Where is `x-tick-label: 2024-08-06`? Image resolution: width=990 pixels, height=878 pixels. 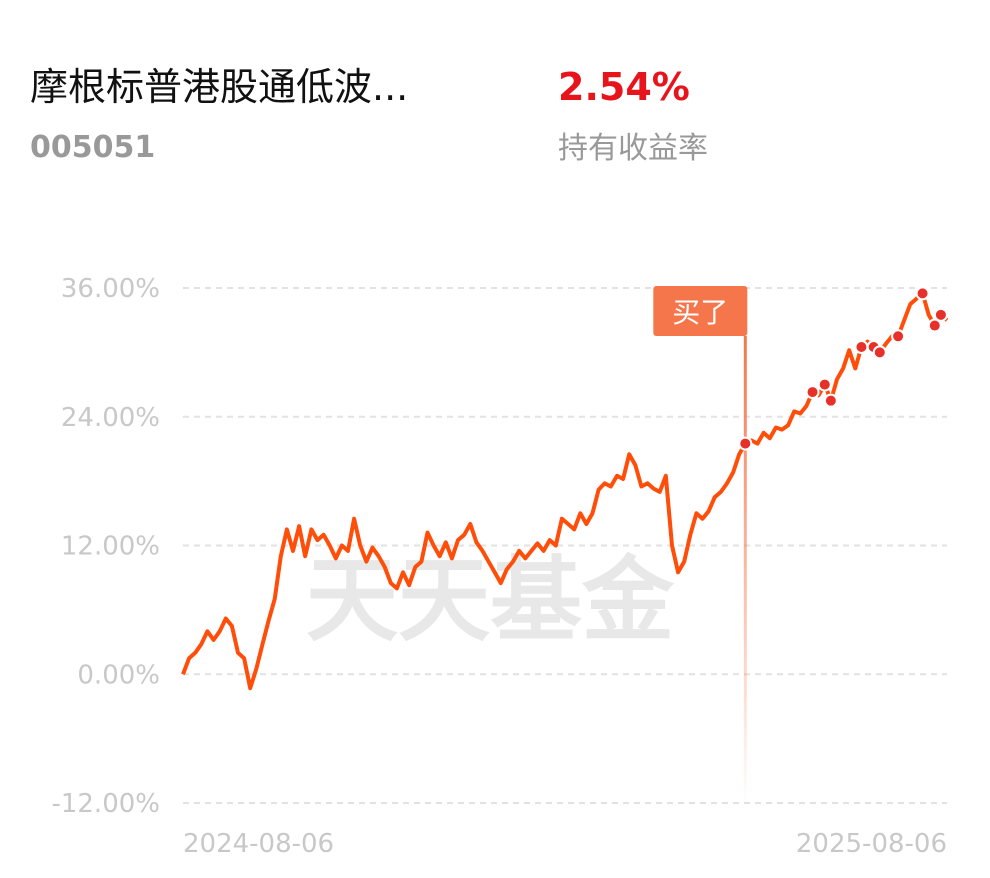
x-tick-label: 2024-08-06 is located at coordinates (258, 844).